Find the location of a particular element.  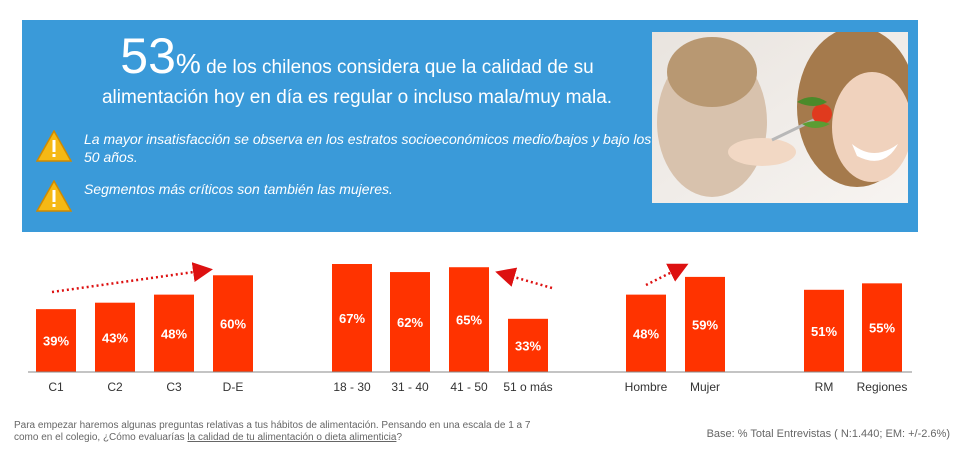

bar-c3 is located at coordinates (174, 333).